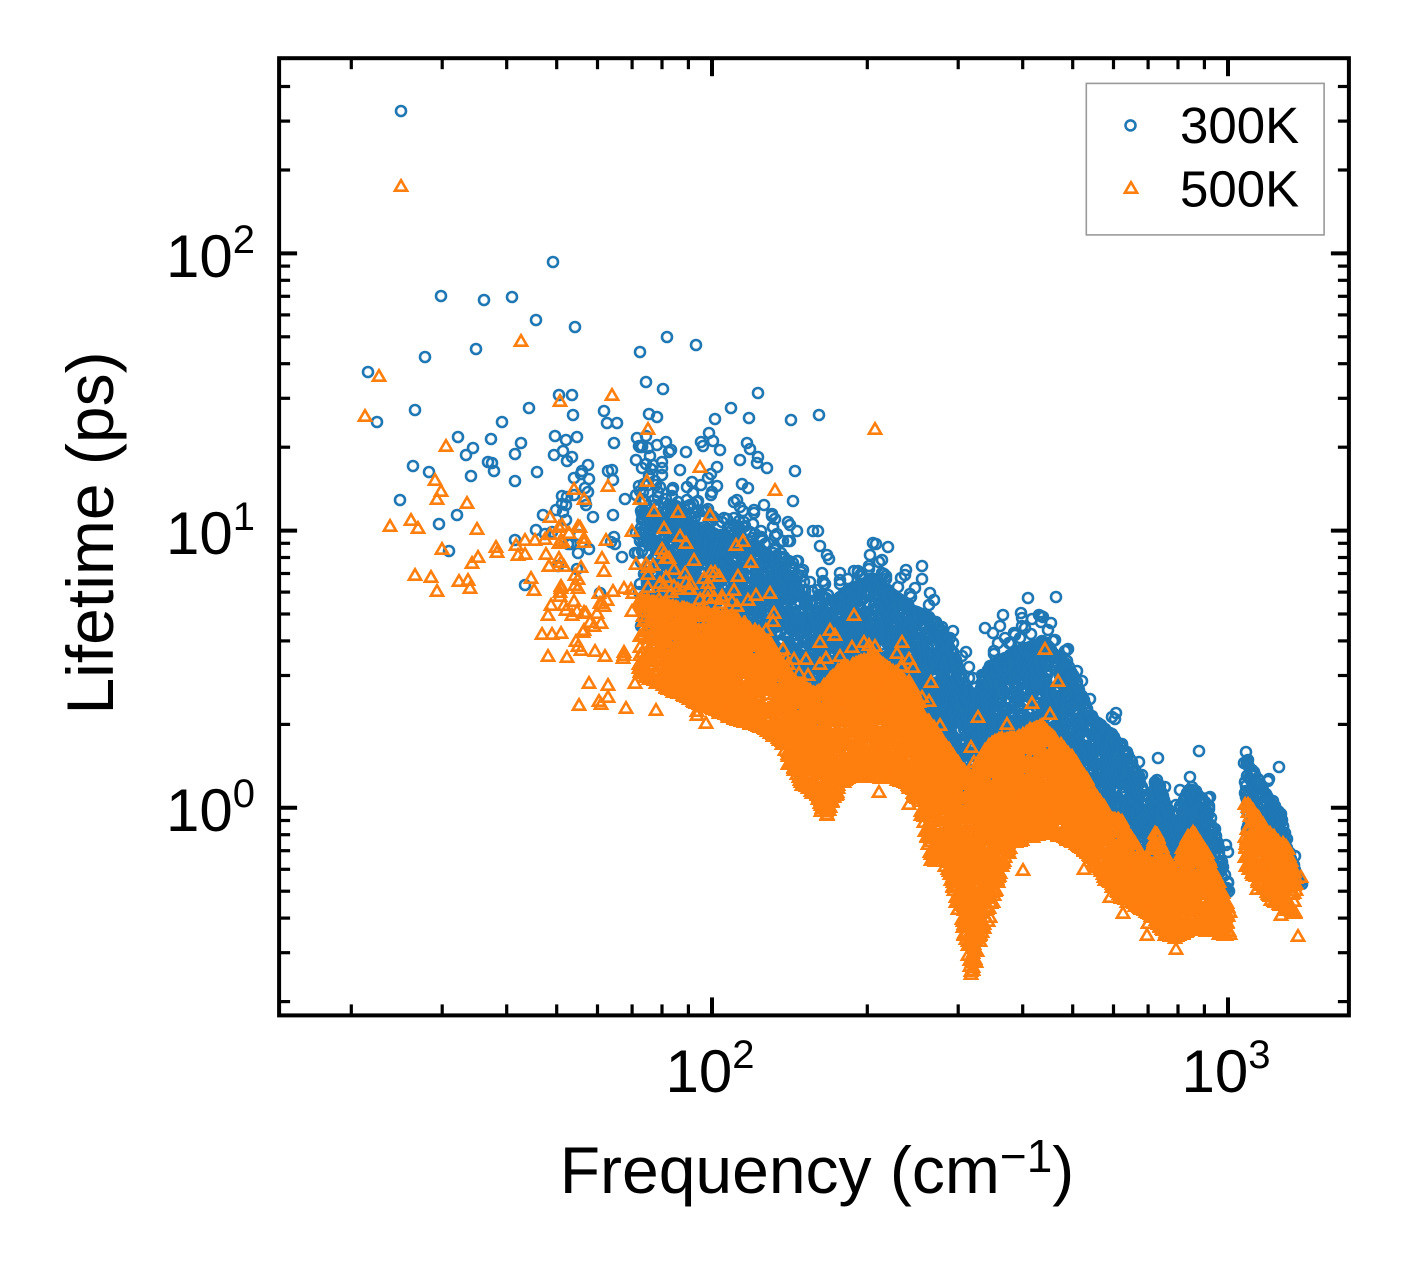 Image resolution: width=1408 pixels, height=1270 pixels. I want to click on svg-text: 10¹, so click(210, 531).